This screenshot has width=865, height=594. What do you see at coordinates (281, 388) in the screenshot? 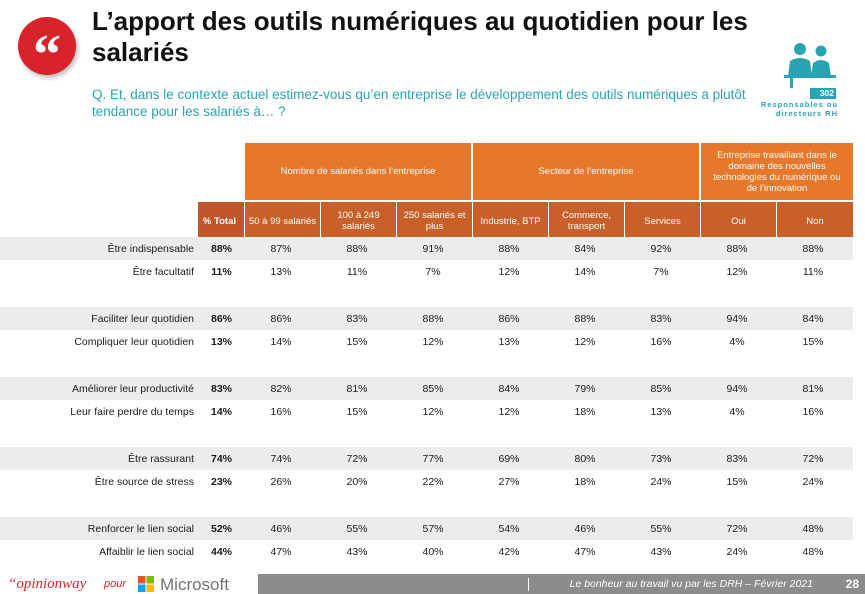
I see `row-value: 82%` at bounding box center [281, 388].